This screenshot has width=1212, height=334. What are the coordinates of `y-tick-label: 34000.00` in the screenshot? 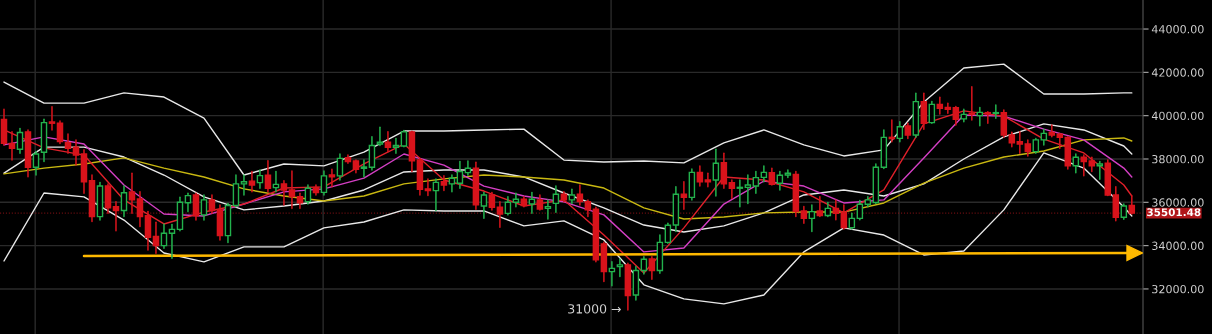 It's located at (1178, 246).